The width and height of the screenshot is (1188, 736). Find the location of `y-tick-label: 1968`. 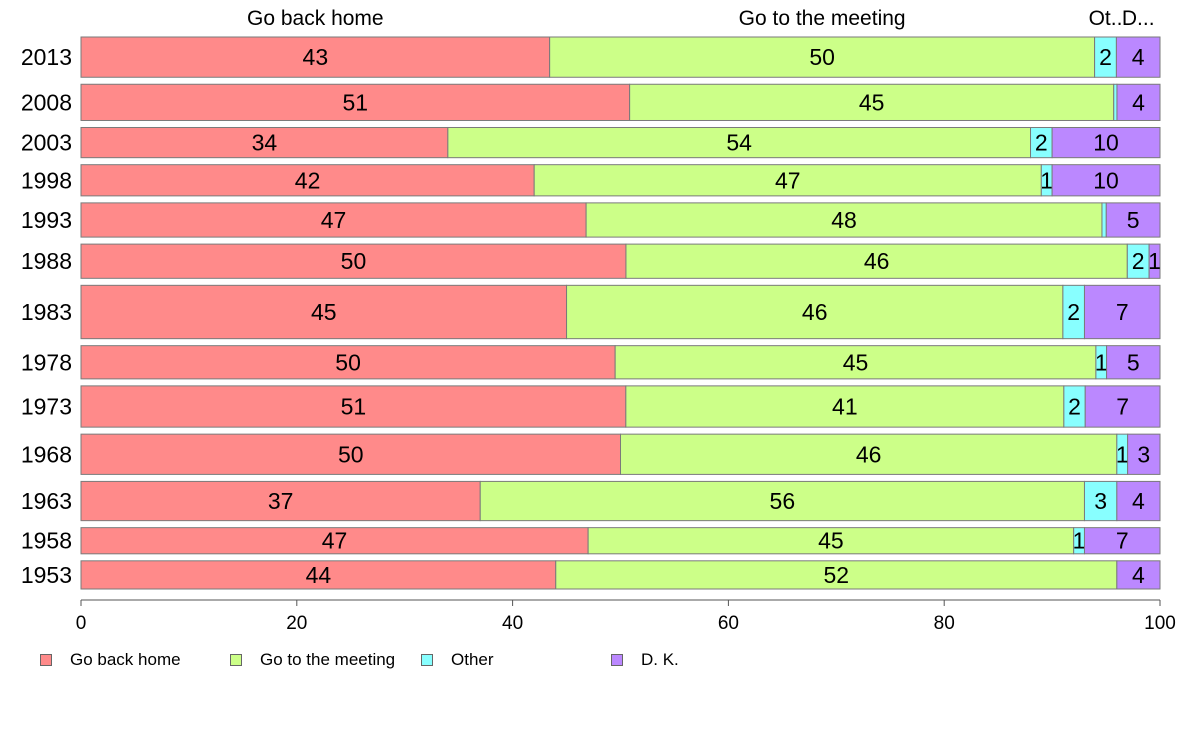

y-tick-label: 1968 is located at coordinates (46, 454).